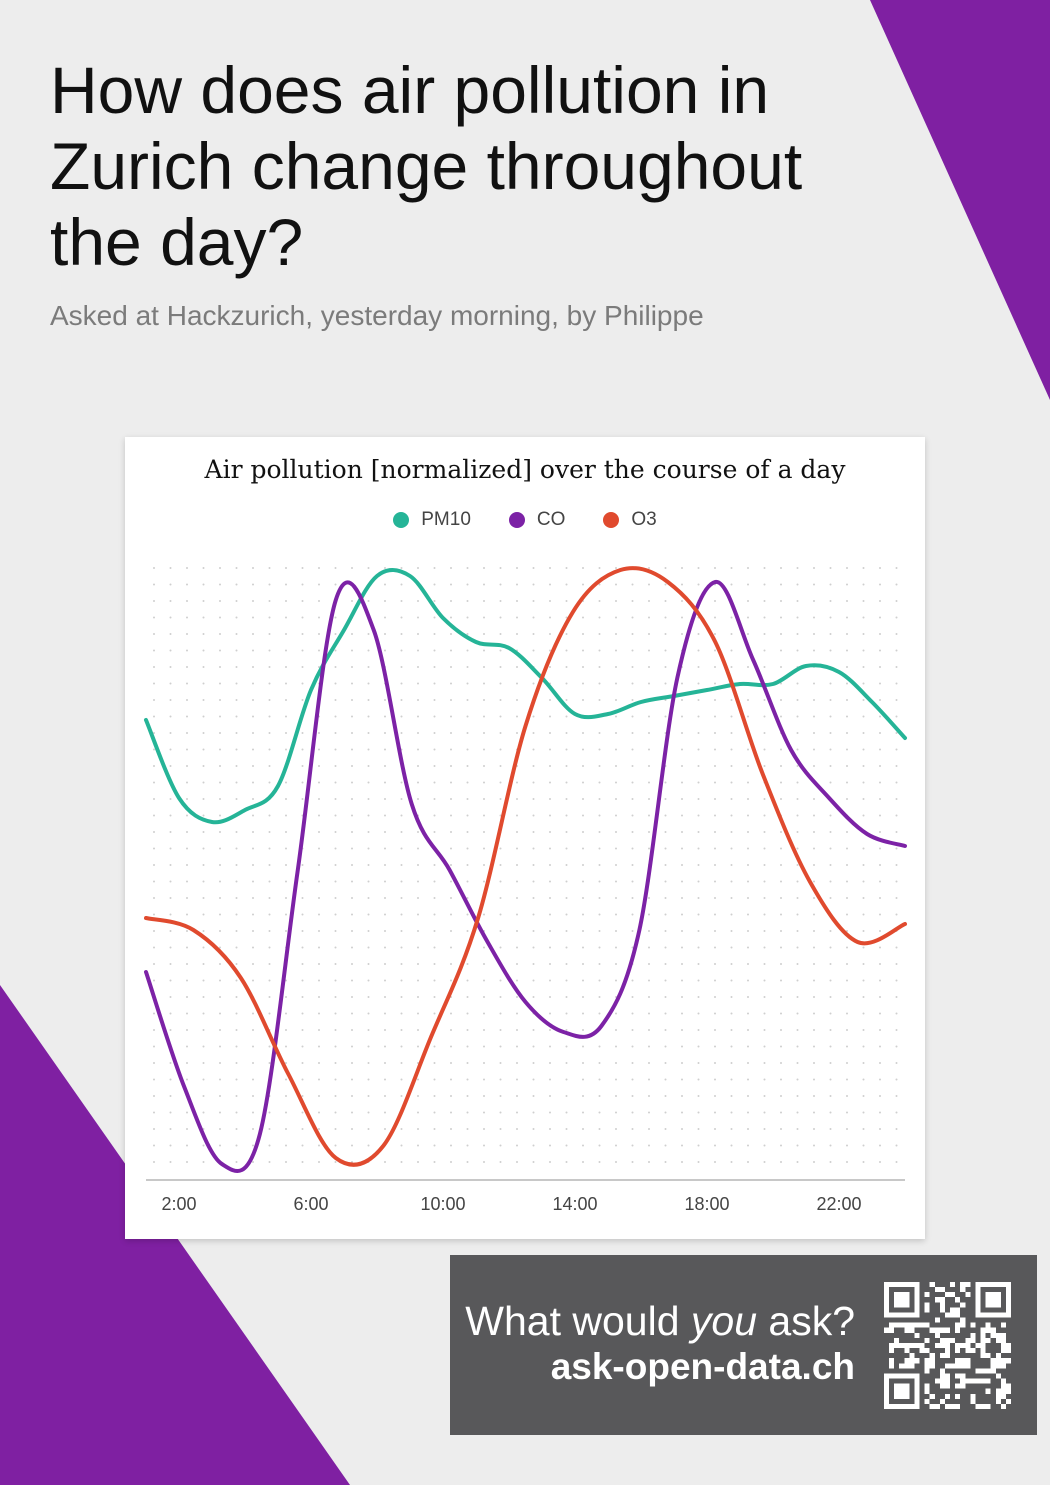  I want to click on legend-dot-icon, so click(611, 520).